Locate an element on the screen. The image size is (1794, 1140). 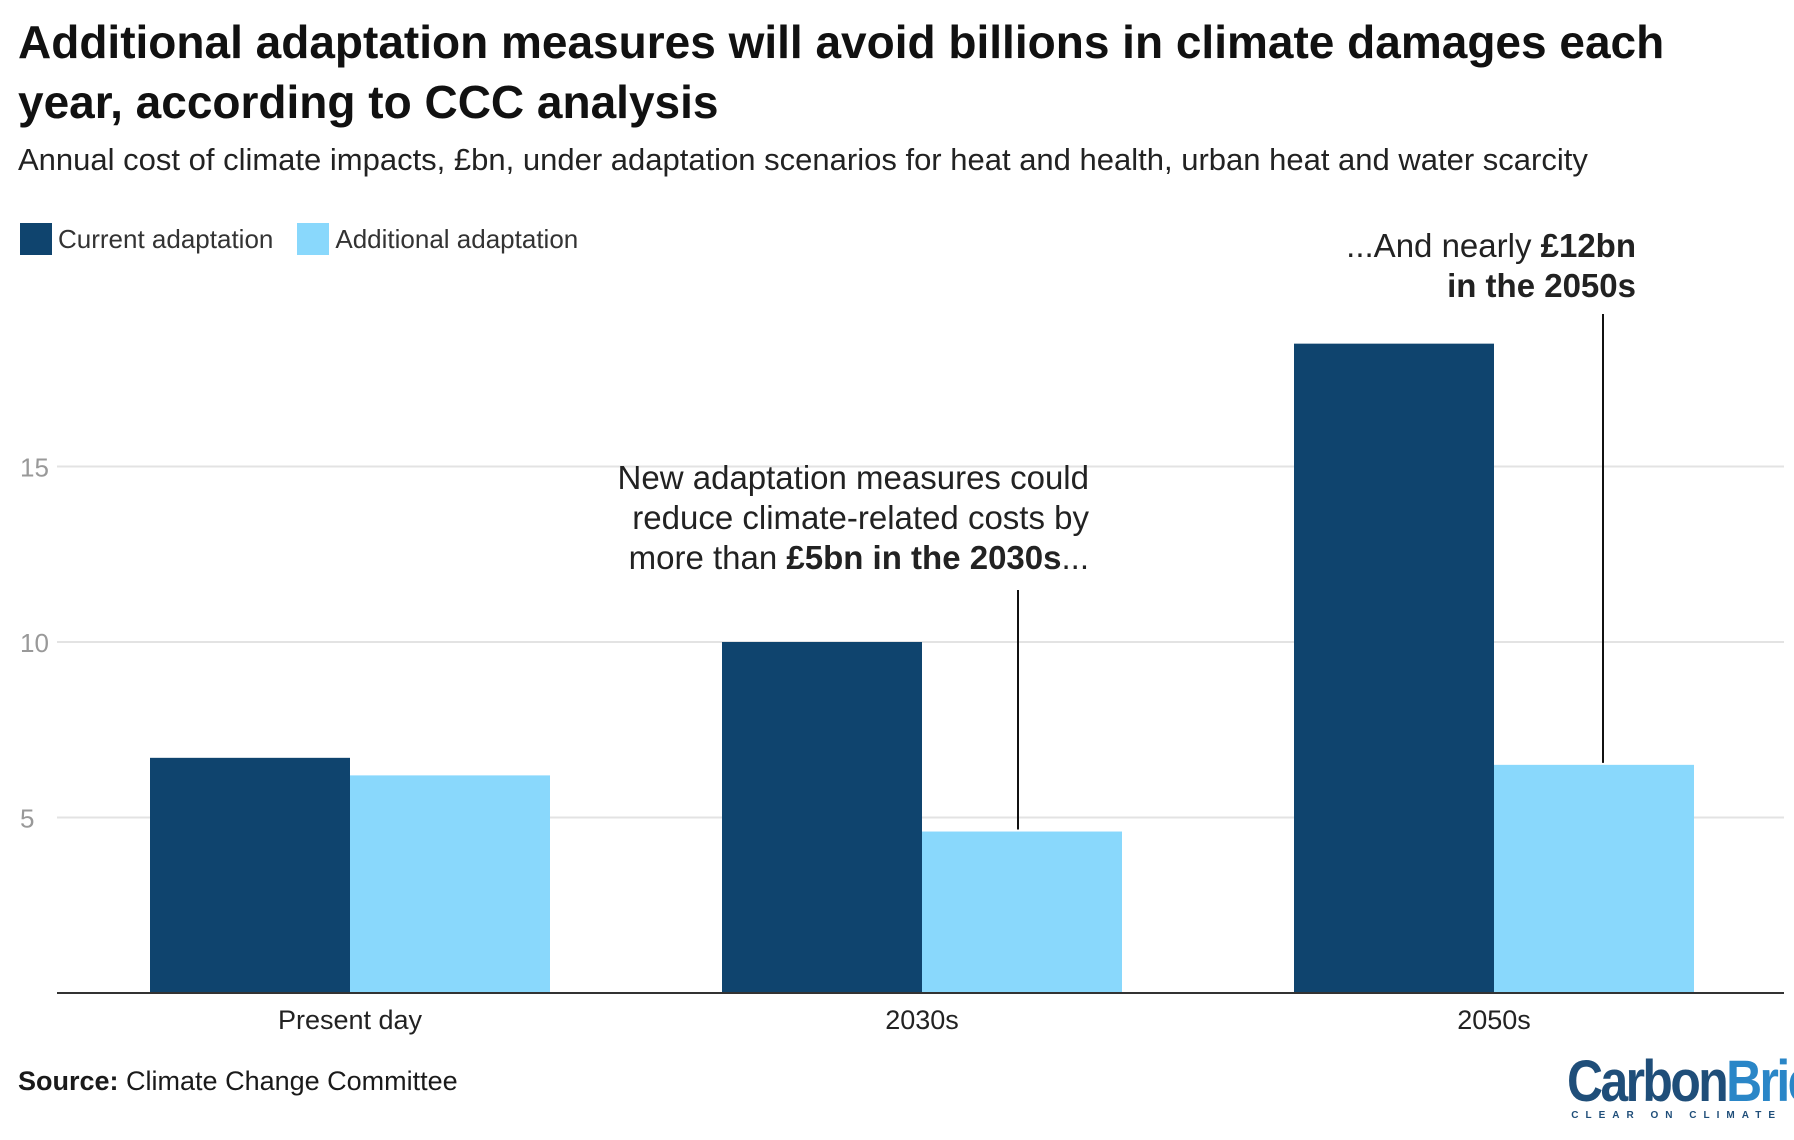
logo-word-brief: Brief is located at coordinates (1760, 1081).